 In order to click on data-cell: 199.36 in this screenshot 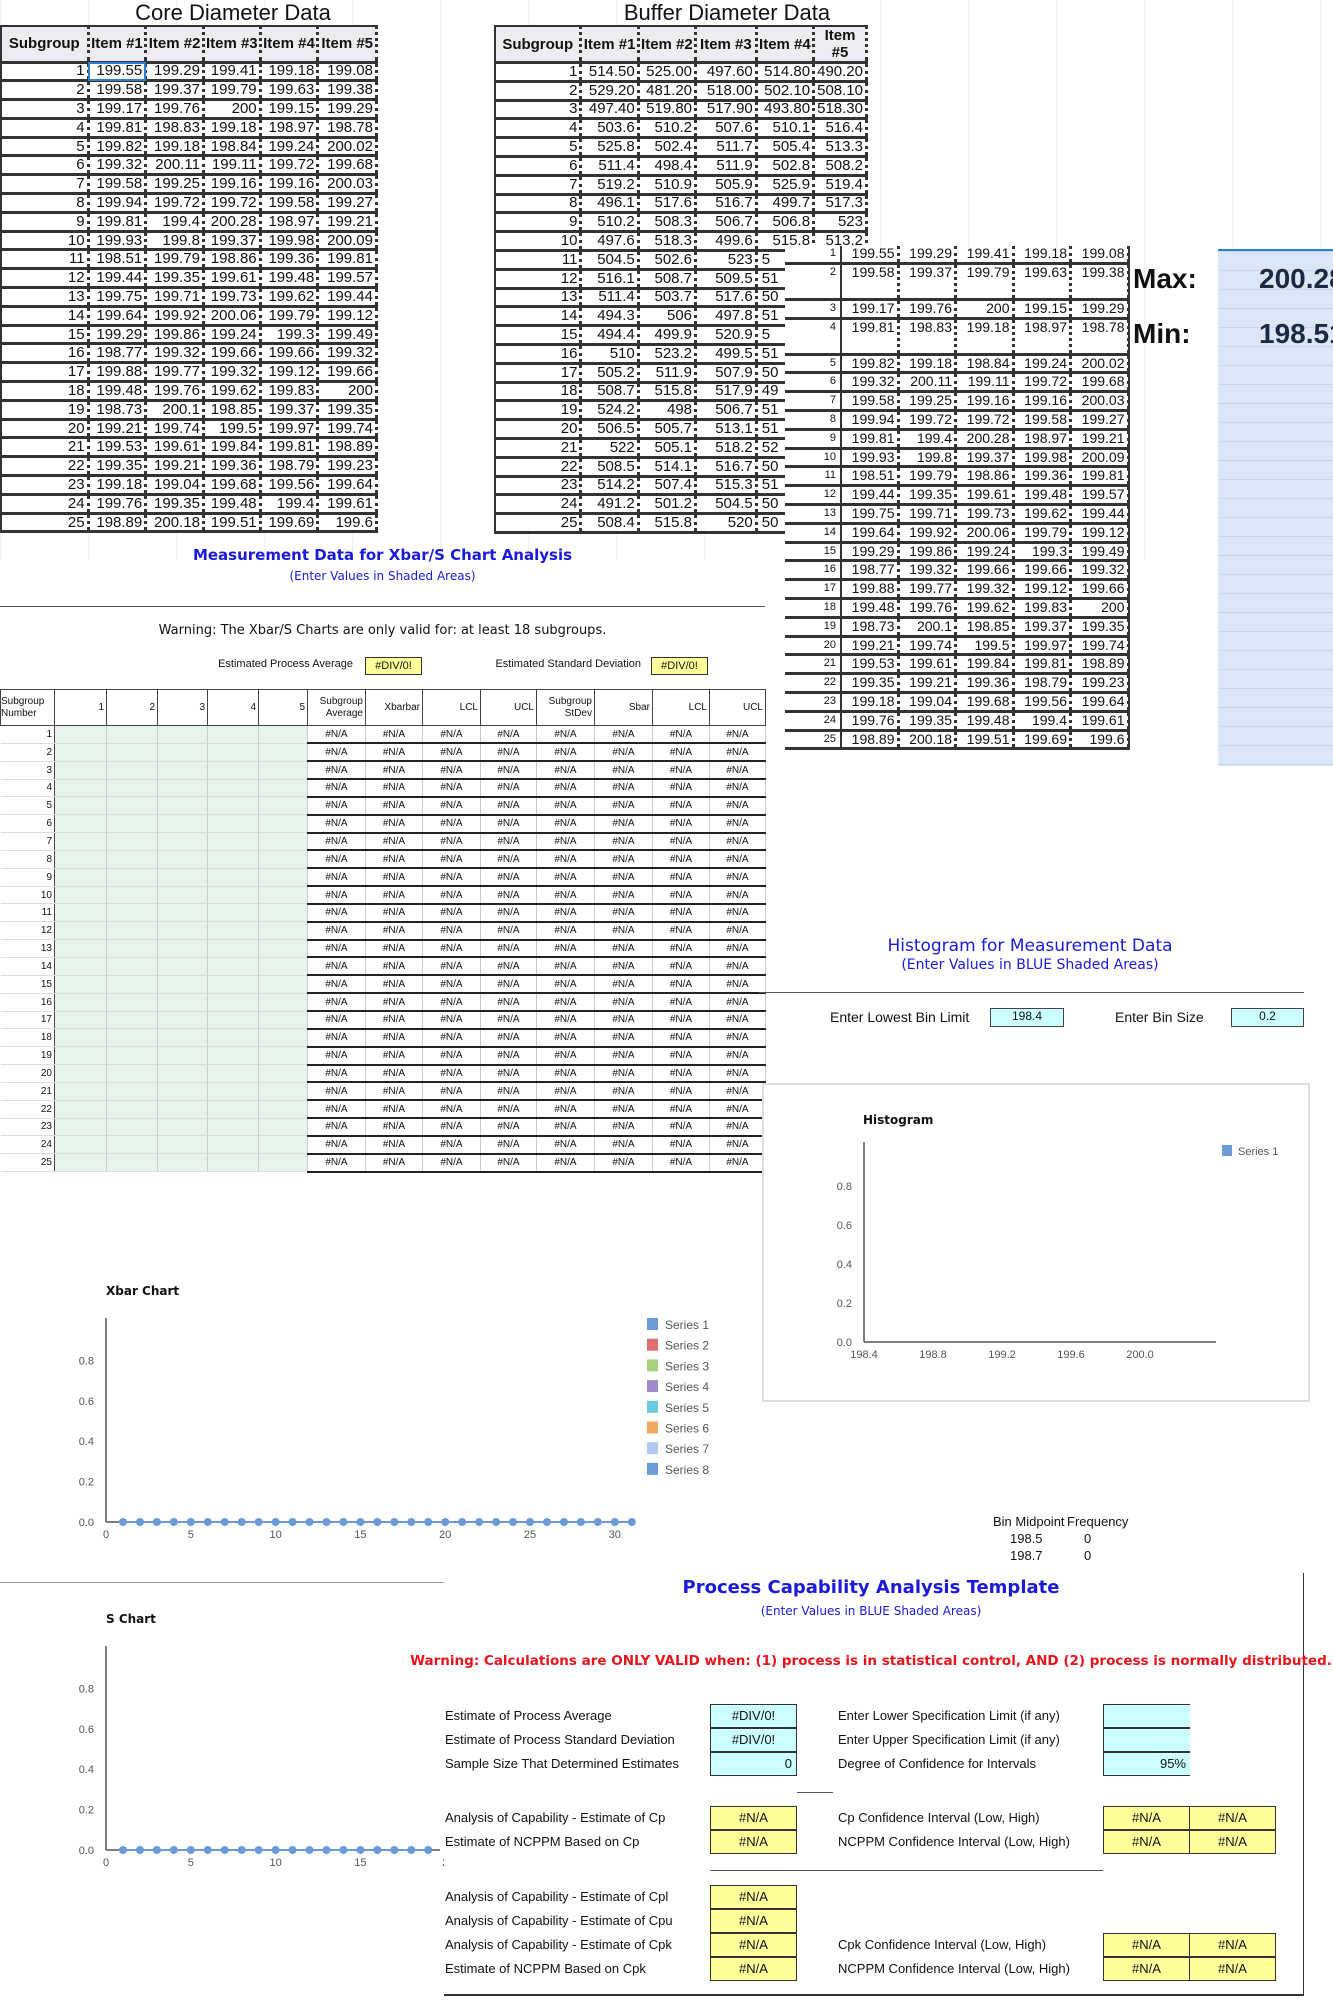, I will do `click(986, 683)`.